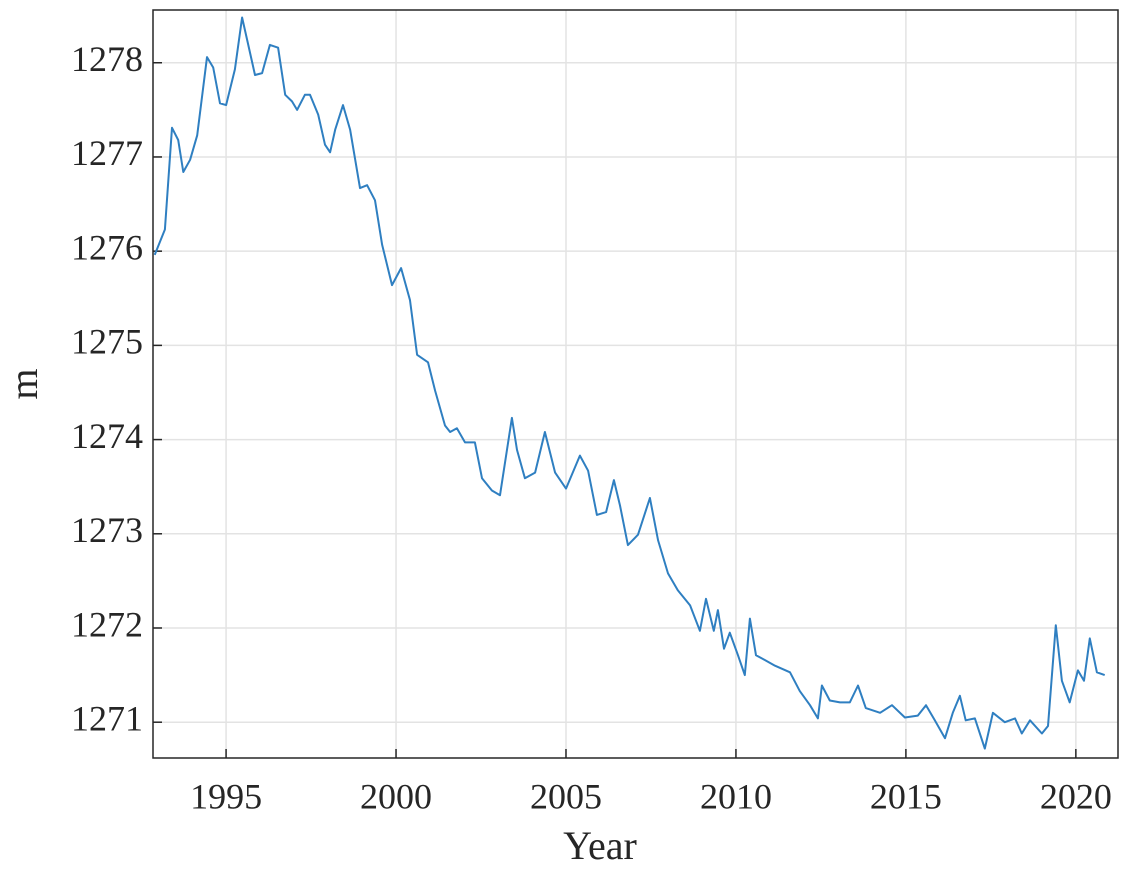  I want to click on x-tick-label: 2000, so click(396, 796).